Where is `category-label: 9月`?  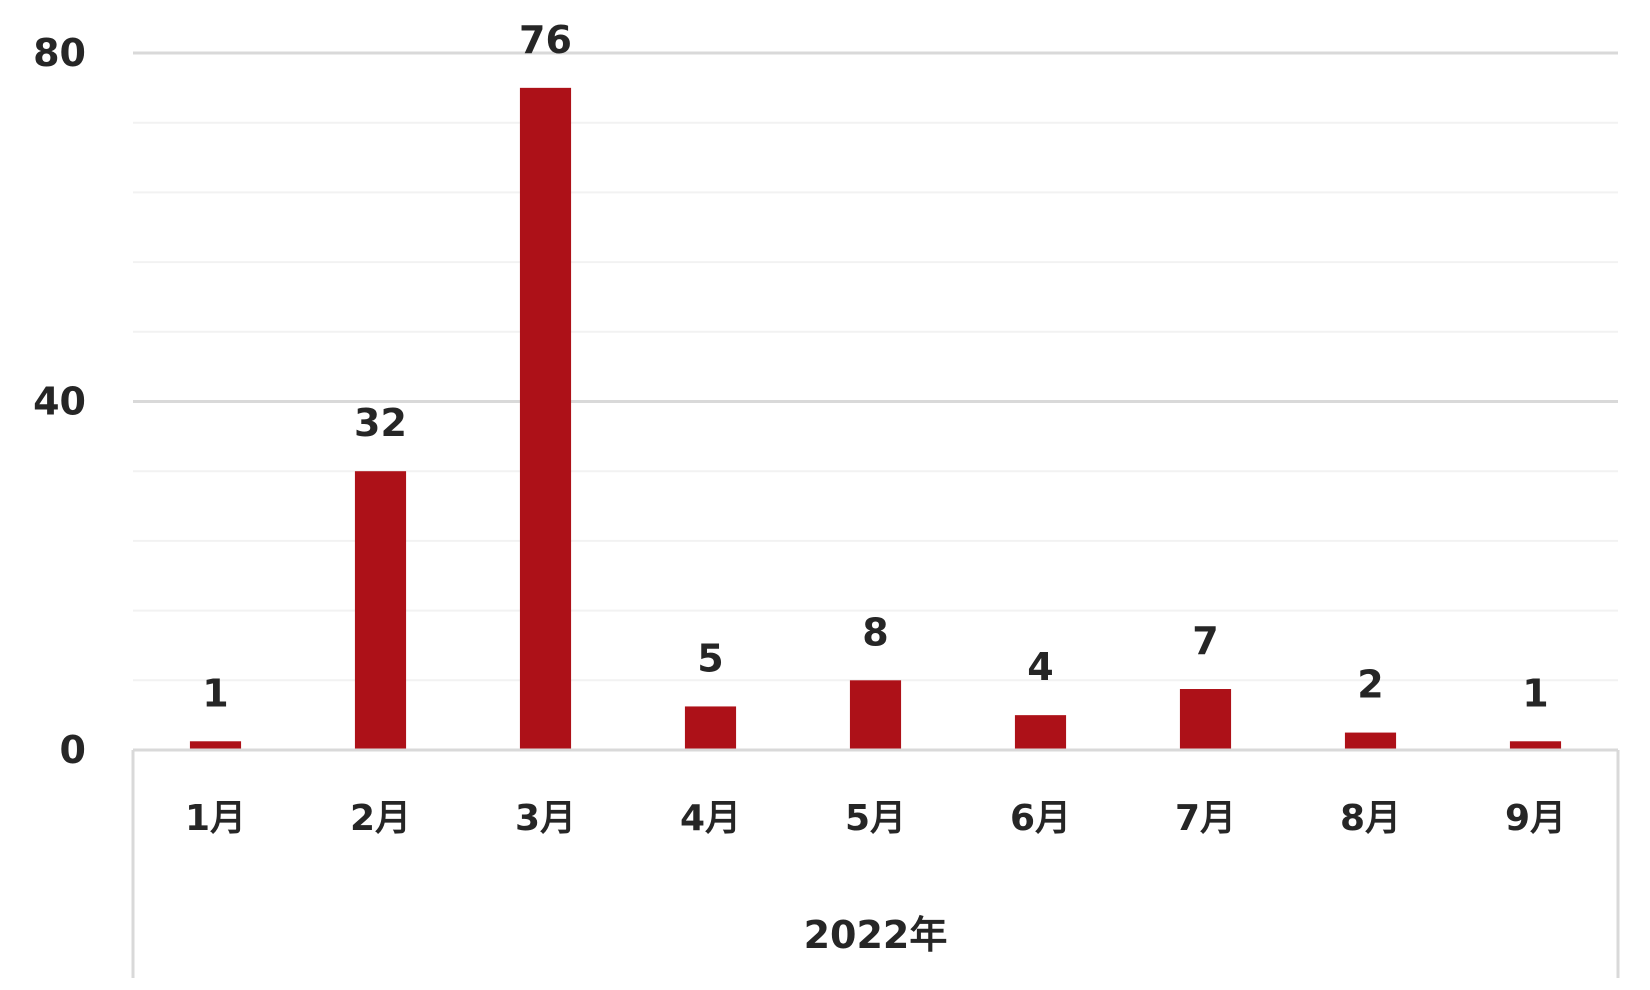 category-label: 9月 is located at coordinates (1535, 818).